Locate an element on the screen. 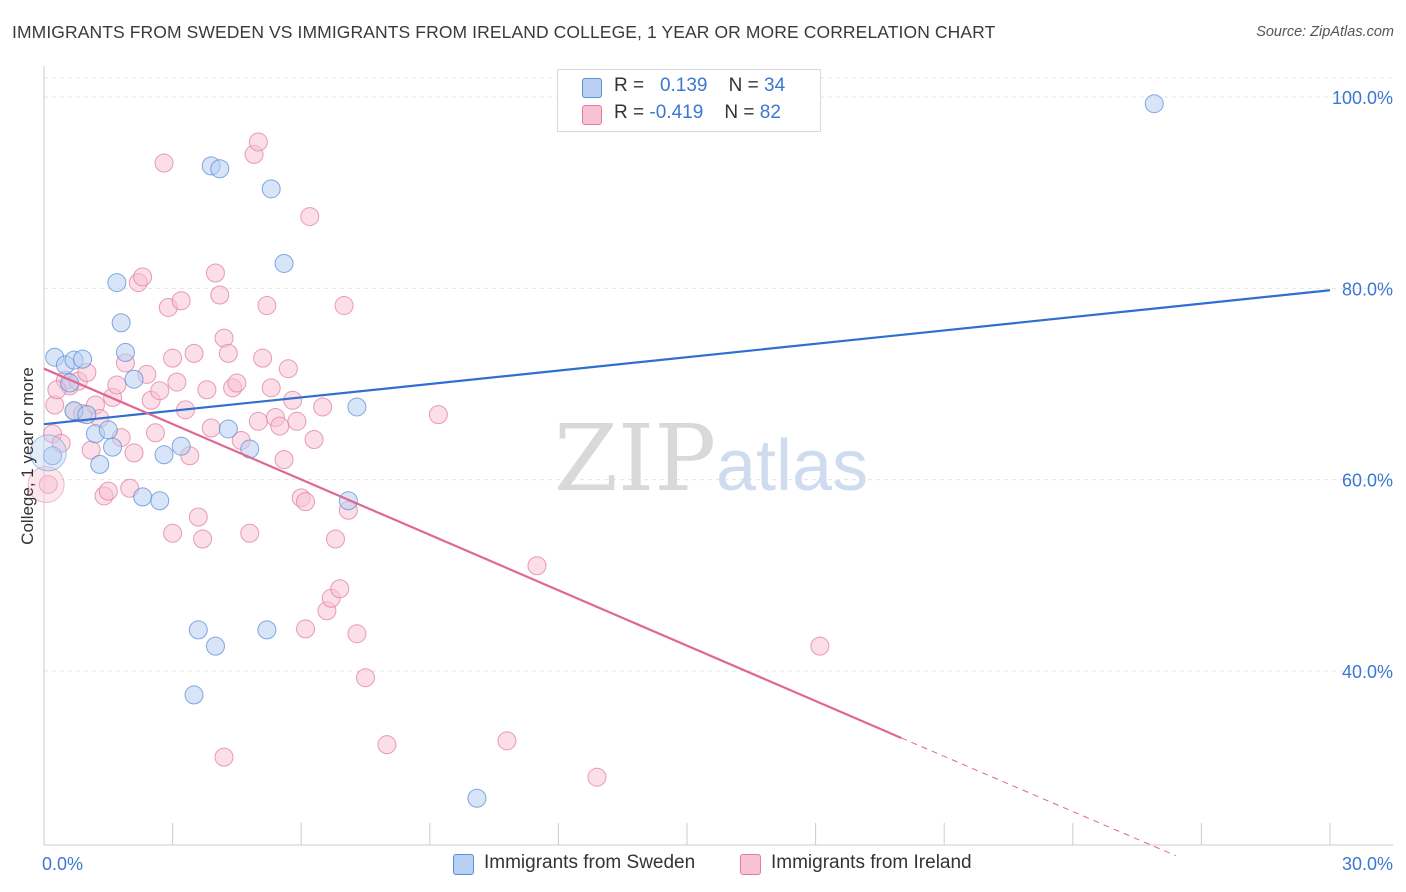  bottom-legend-label-ireland: Immigrants from Ireland is located at coordinates (871, 862).